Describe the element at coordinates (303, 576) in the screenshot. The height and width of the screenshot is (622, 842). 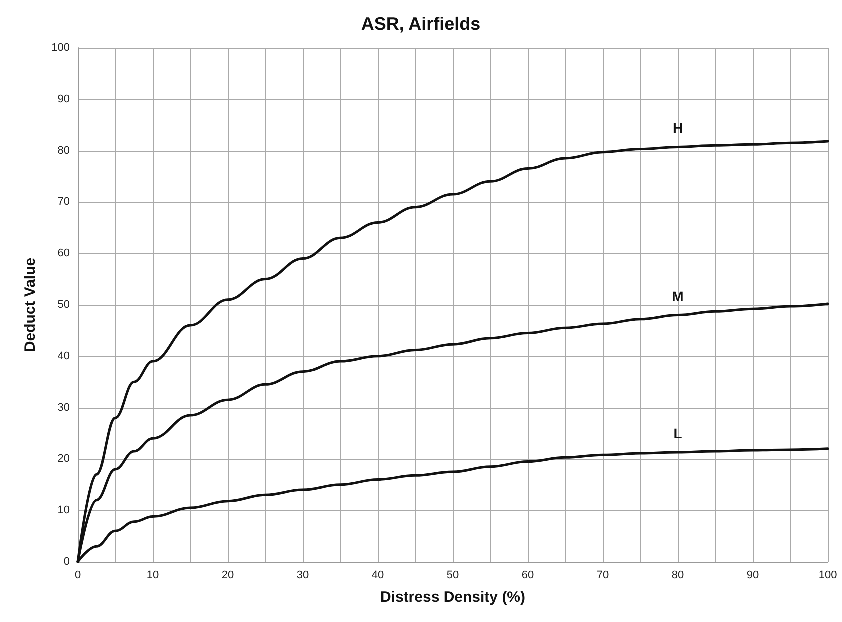
I see `x-tick-label: 30` at that location.